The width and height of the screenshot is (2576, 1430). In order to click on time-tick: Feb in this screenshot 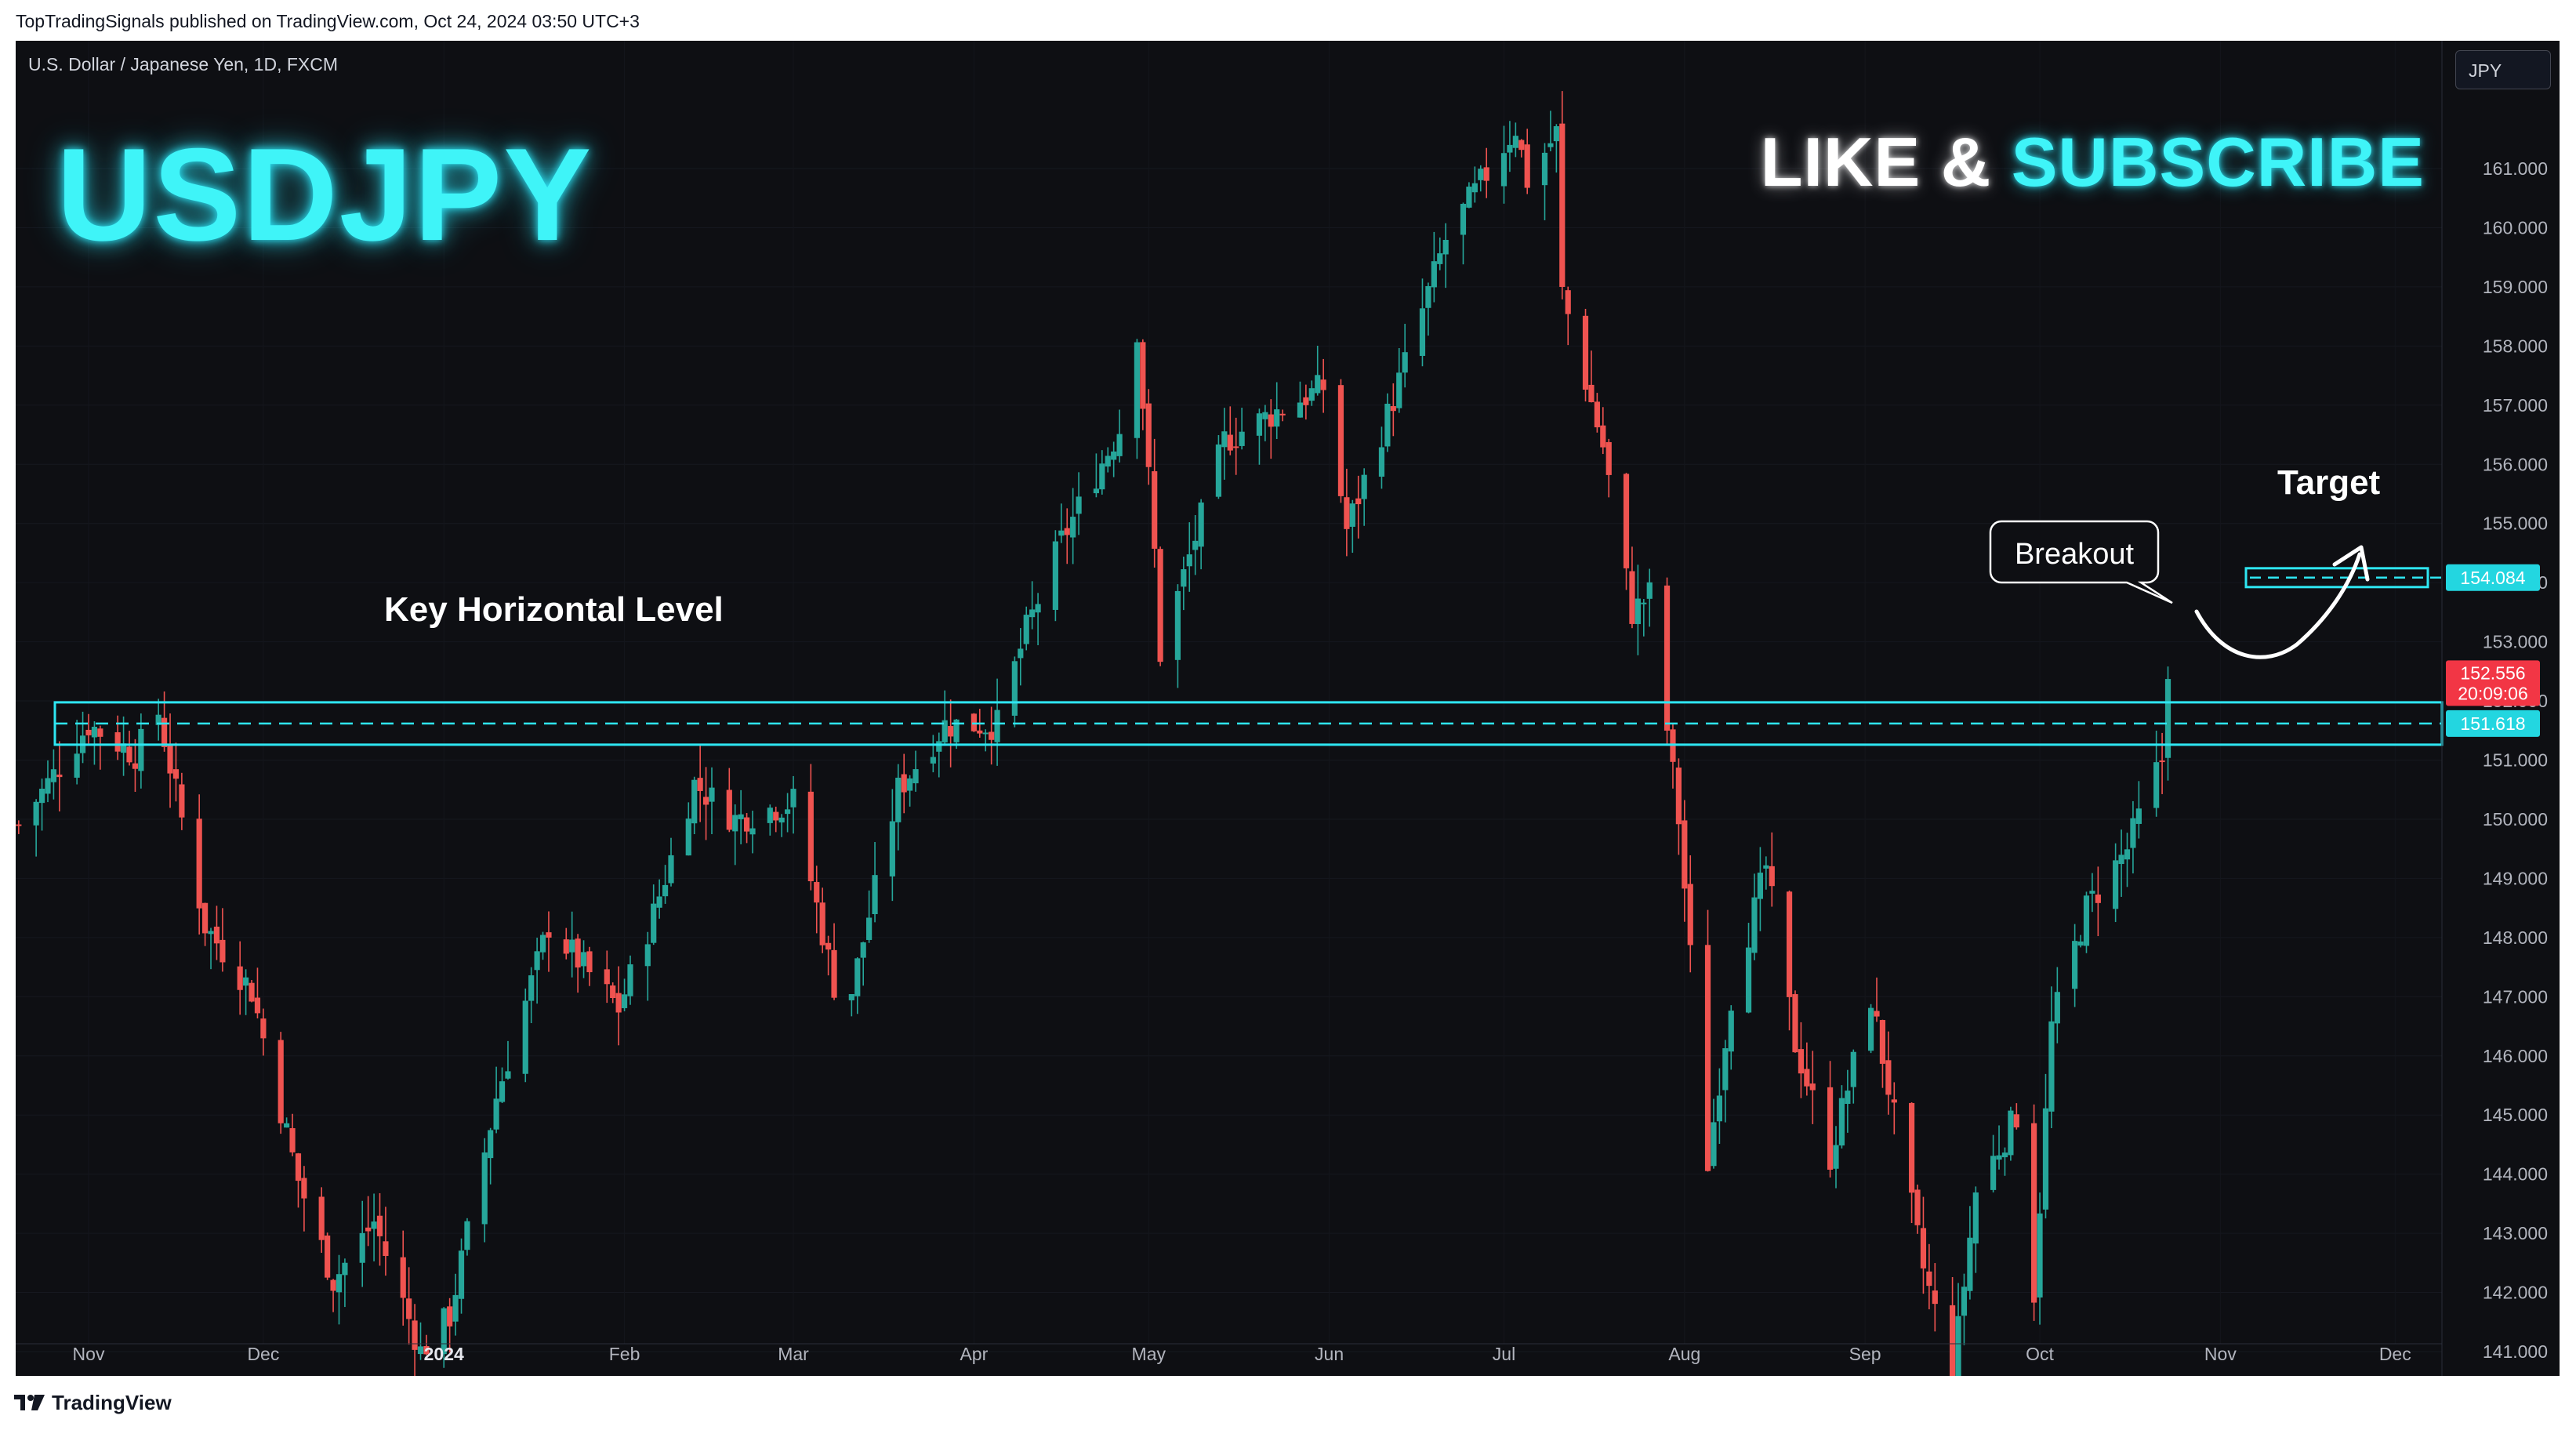, I will do `click(625, 1354)`.